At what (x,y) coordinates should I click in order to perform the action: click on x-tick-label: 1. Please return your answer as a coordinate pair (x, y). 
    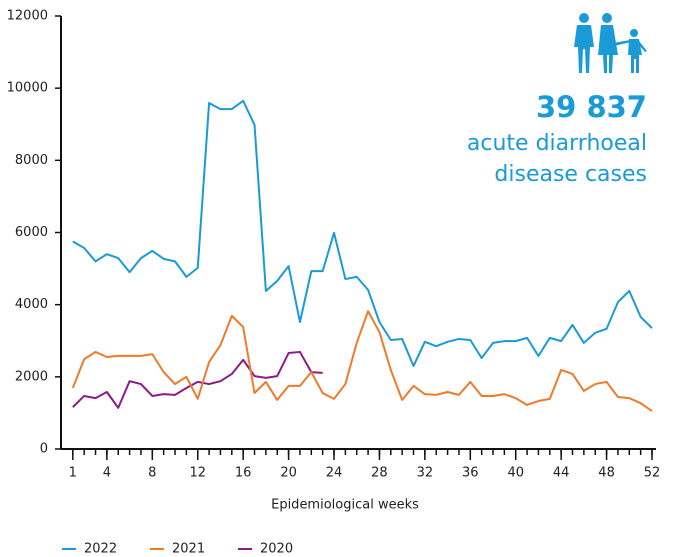
    Looking at the image, I should click on (73, 473).